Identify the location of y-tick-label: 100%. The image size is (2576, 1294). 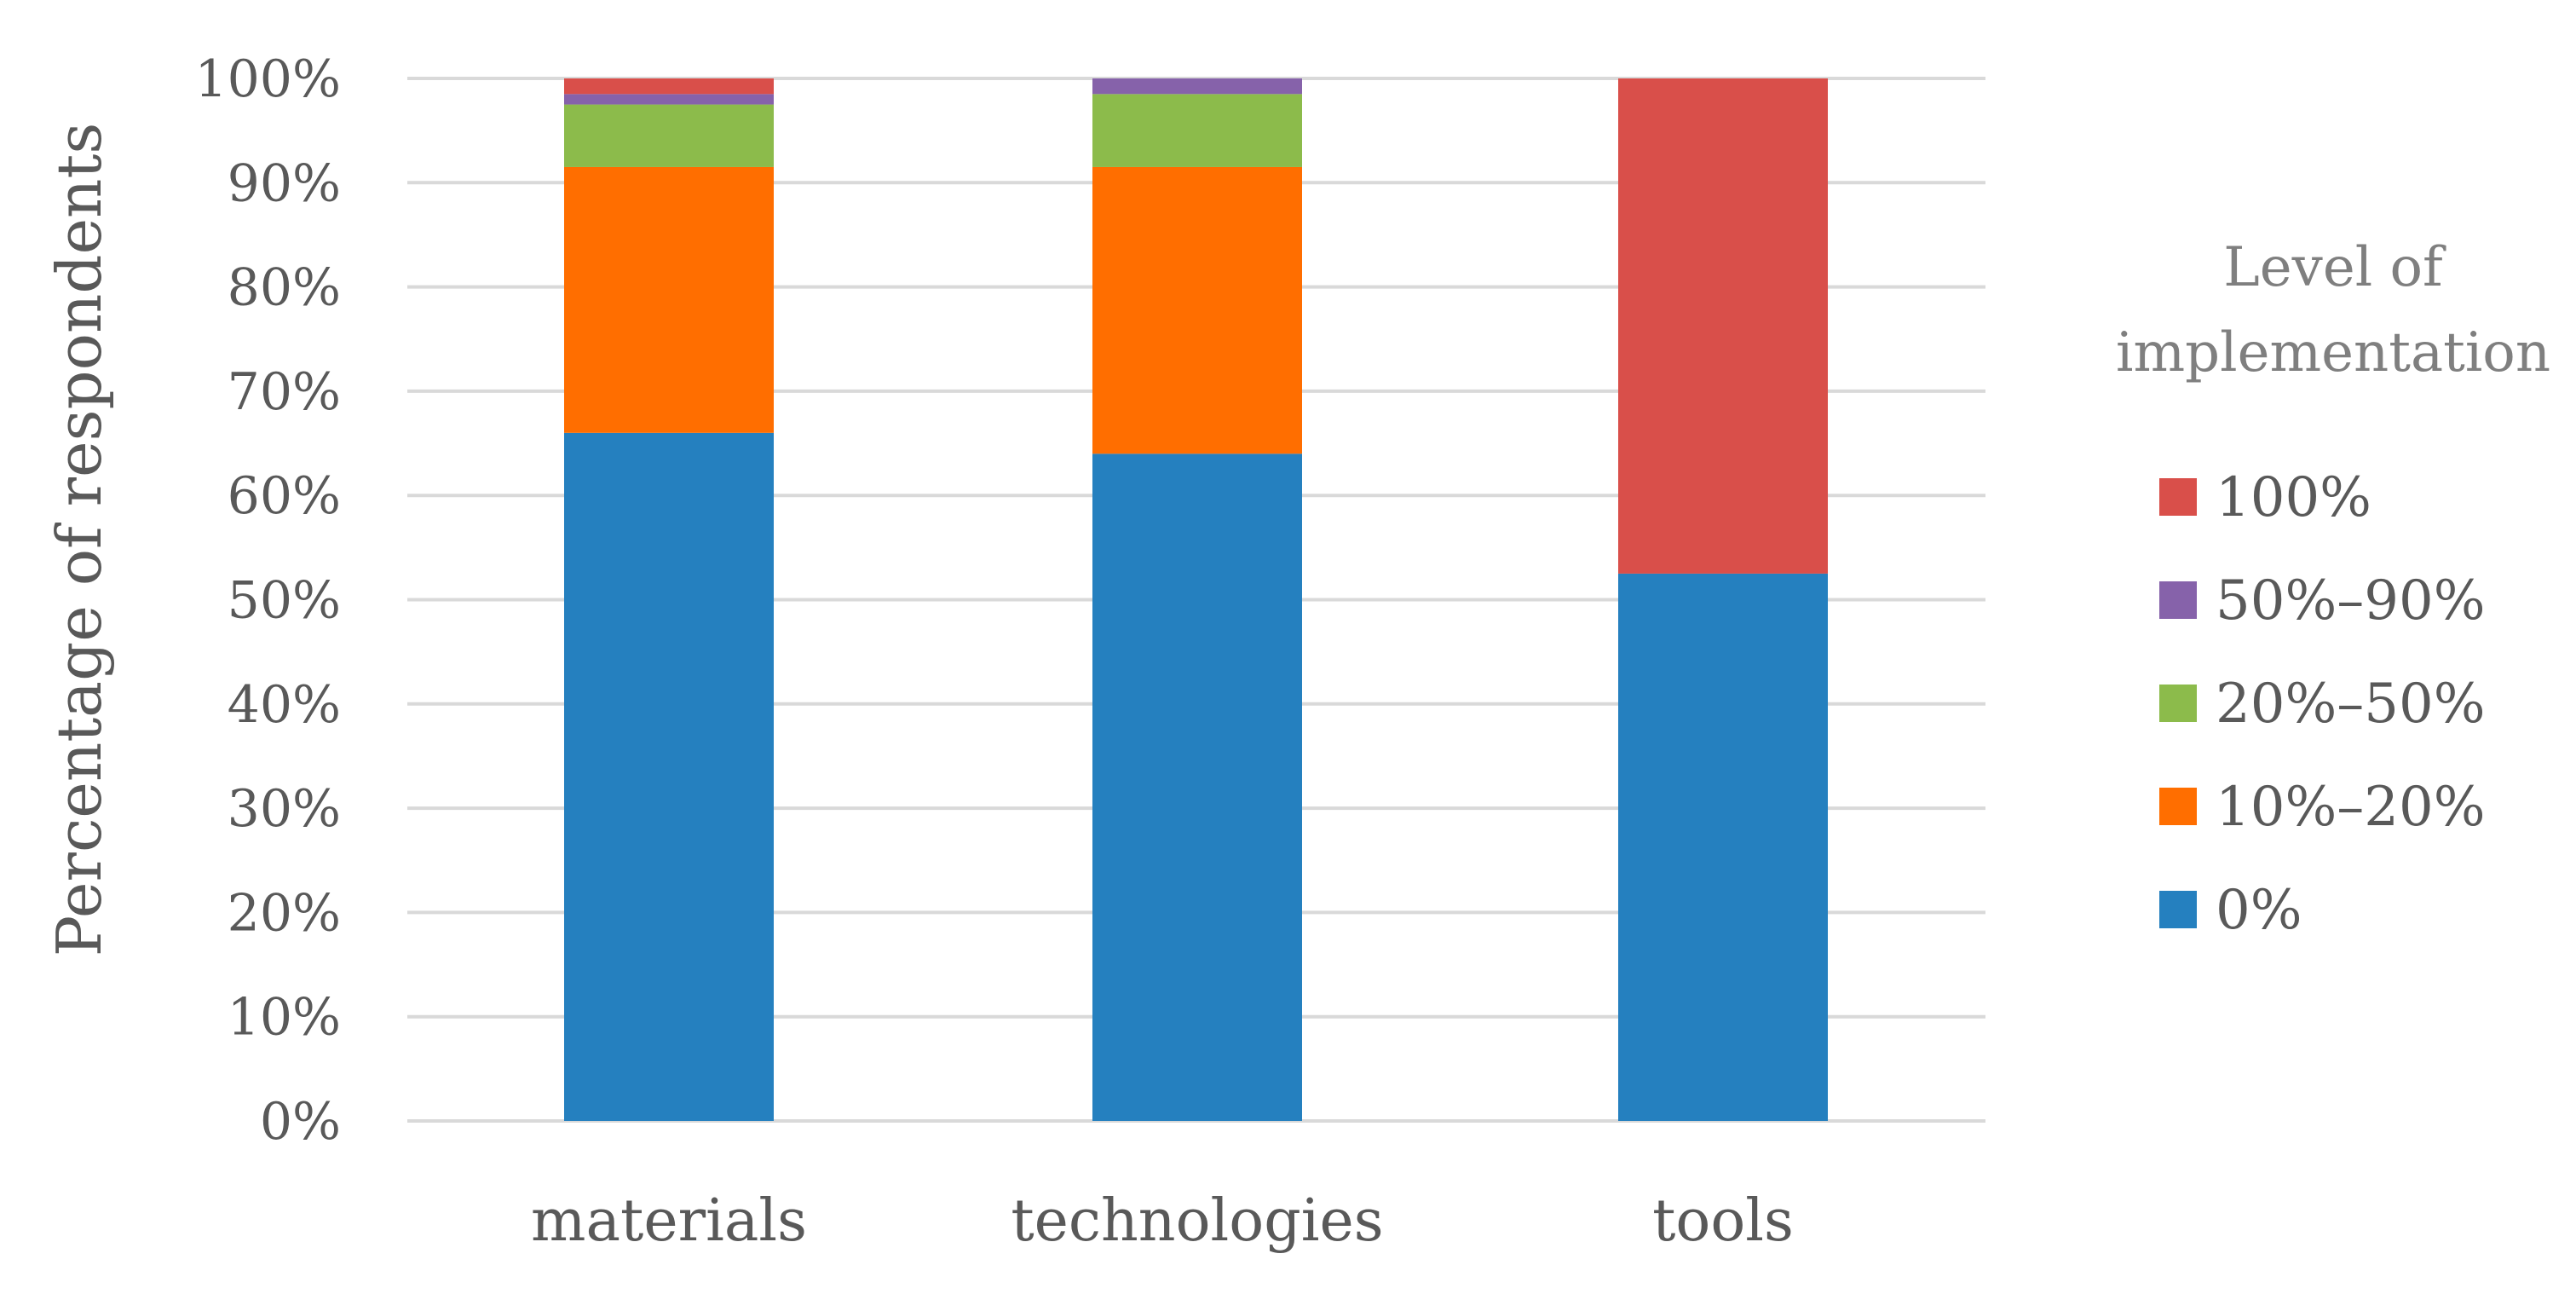
(267, 79).